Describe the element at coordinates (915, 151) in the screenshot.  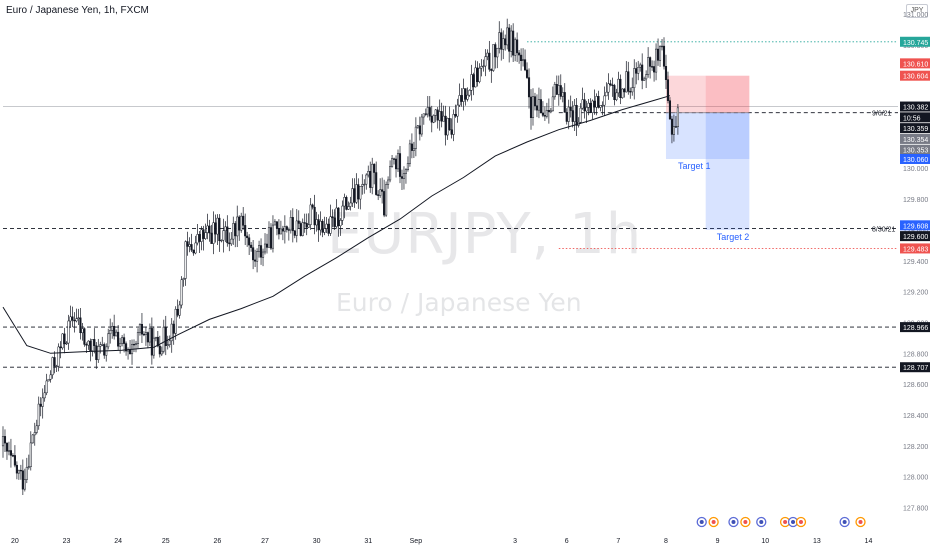
I see `price-label: 130.353` at that location.